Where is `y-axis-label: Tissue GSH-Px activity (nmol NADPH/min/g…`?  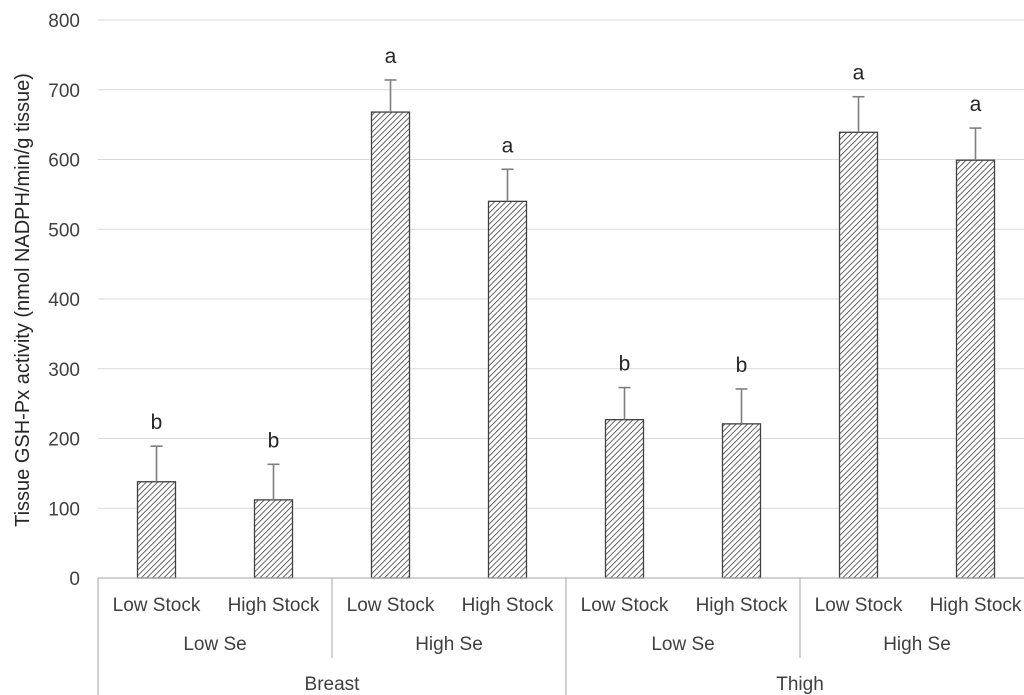
y-axis-label: Tissue GSH-Px activity (nmol NADPH/min/g… is located at coordinates (23, 300).